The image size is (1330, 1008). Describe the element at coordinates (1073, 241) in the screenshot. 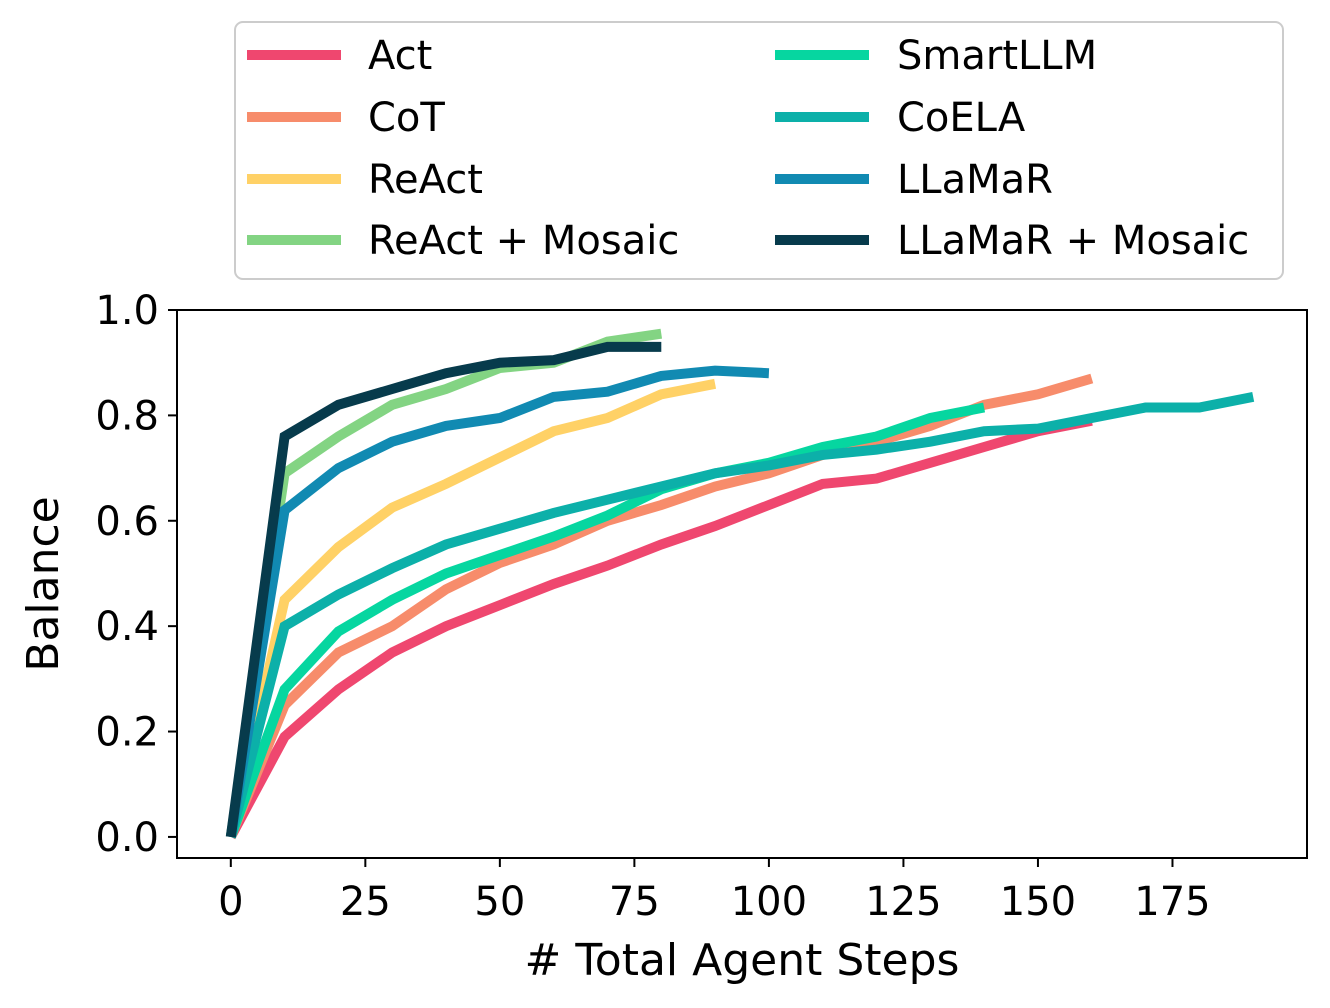

I see `legend-label-llamar-mosaic: LLaMaR + Mosaic` at that location.